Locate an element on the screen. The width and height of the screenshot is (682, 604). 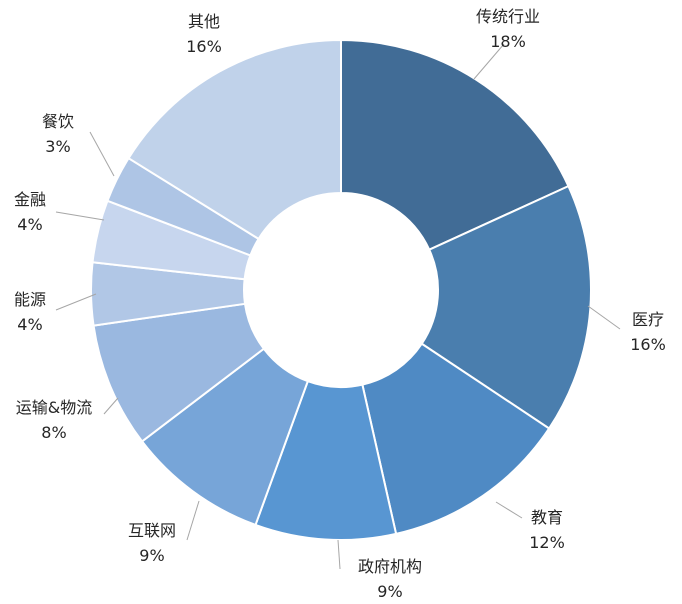
category-label-1: 医疗 is located at coordinates (648, 319).